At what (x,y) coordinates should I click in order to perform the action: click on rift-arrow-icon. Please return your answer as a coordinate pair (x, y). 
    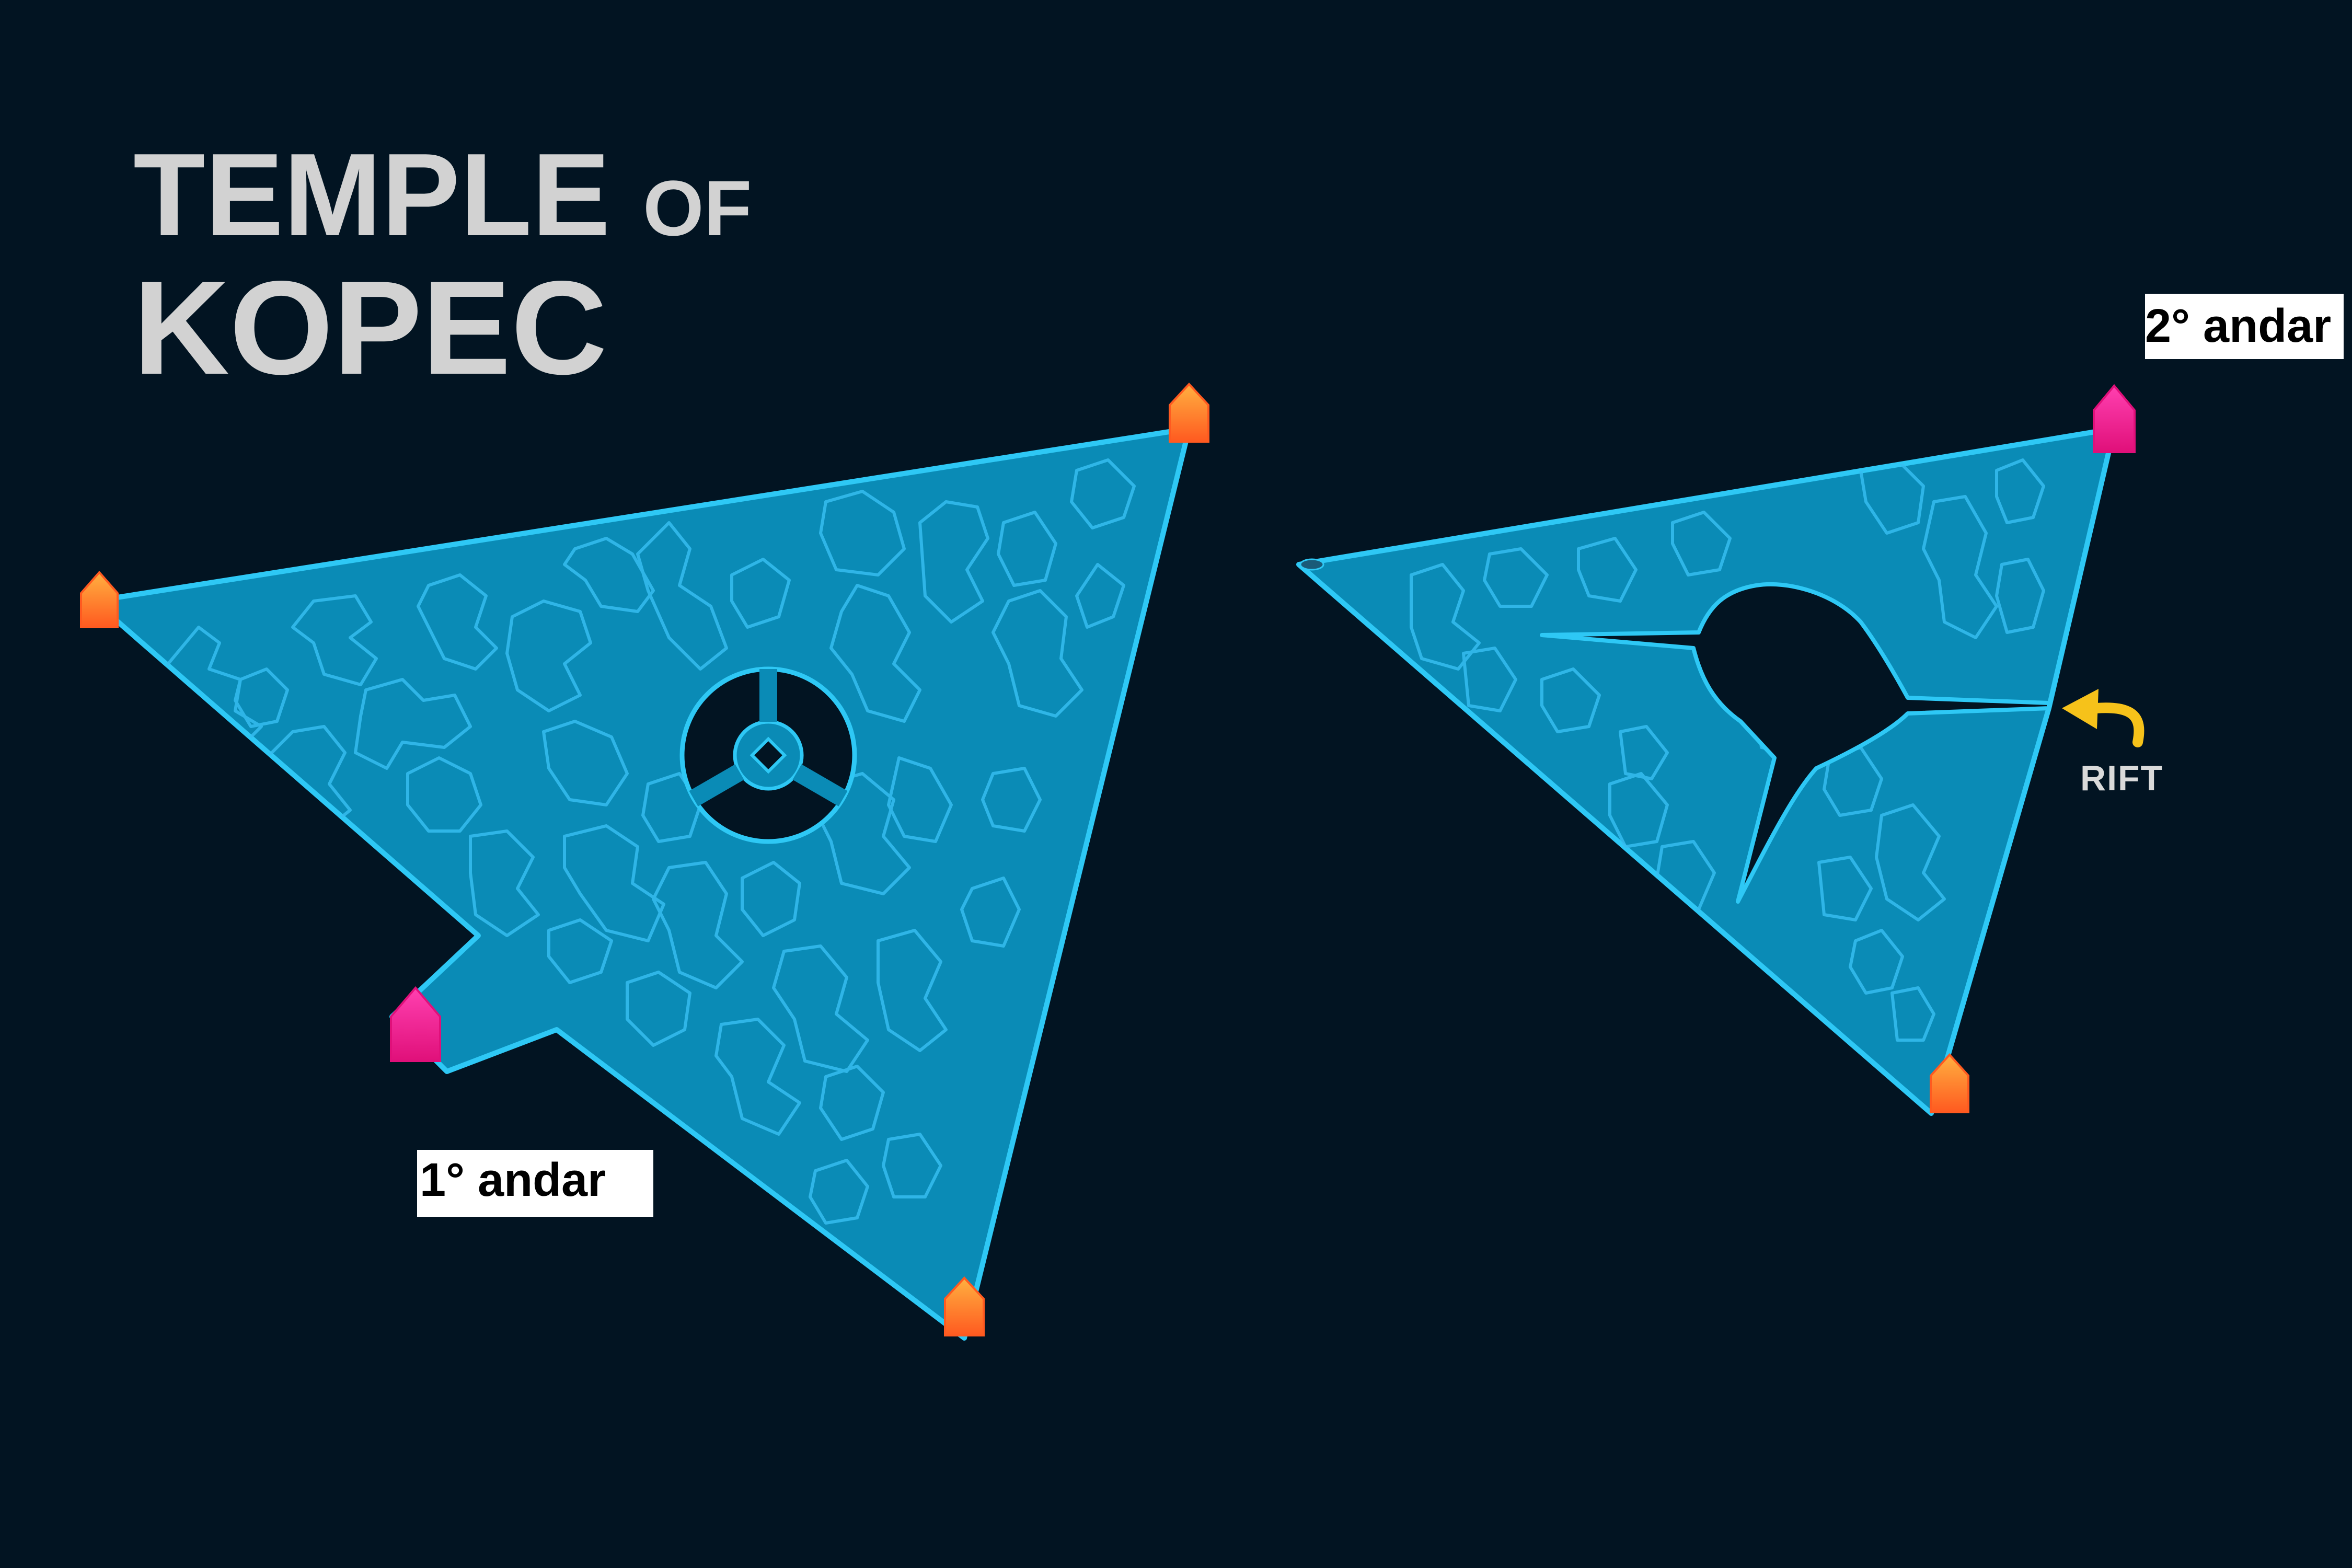
    Looking at the image, I should click on (2103, 718).